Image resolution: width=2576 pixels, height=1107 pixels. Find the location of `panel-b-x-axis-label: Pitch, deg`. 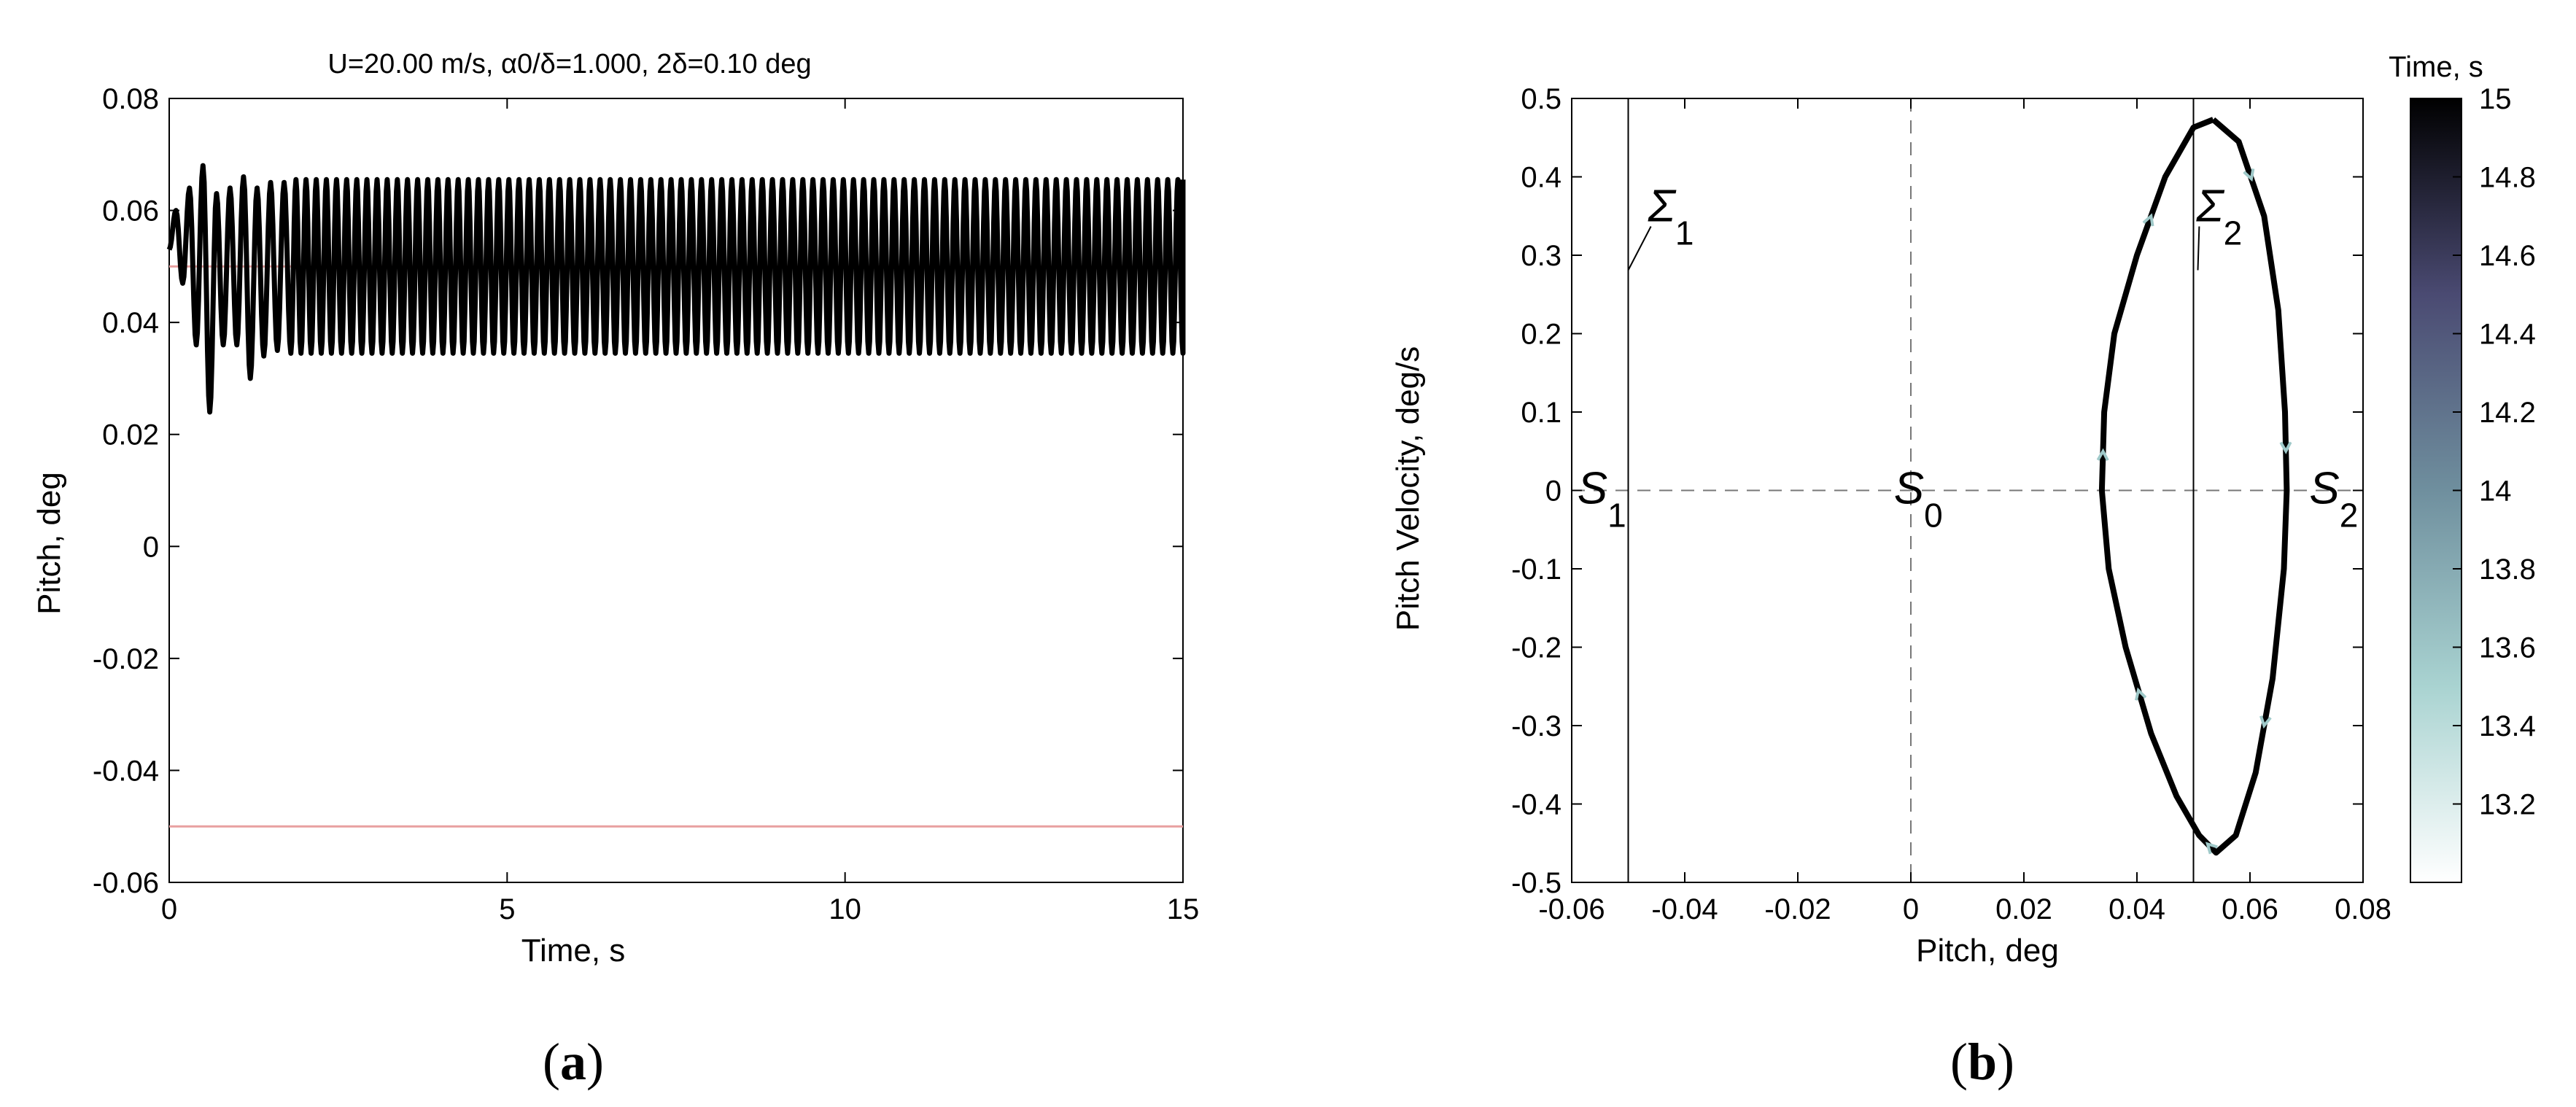

panel-b-x-axis-label: Pitch, deg is located at coordinates (1988, 950).